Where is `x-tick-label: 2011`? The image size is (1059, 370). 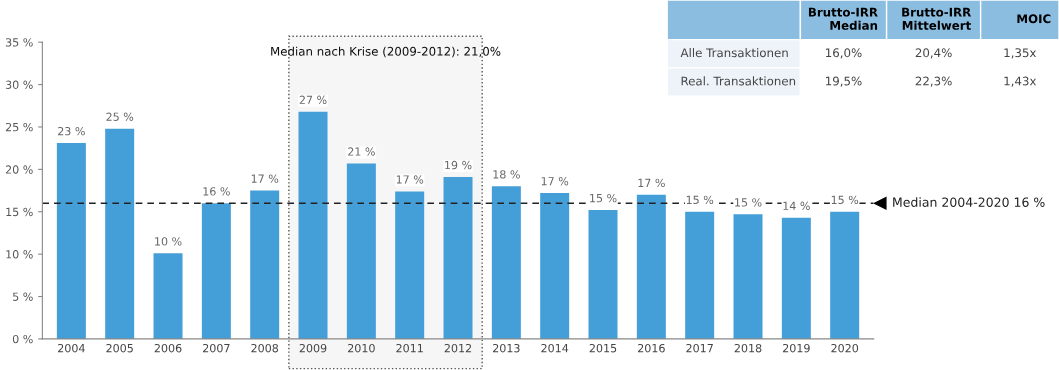 x-tick-label: 2011 is located at coordinates (409, 348).